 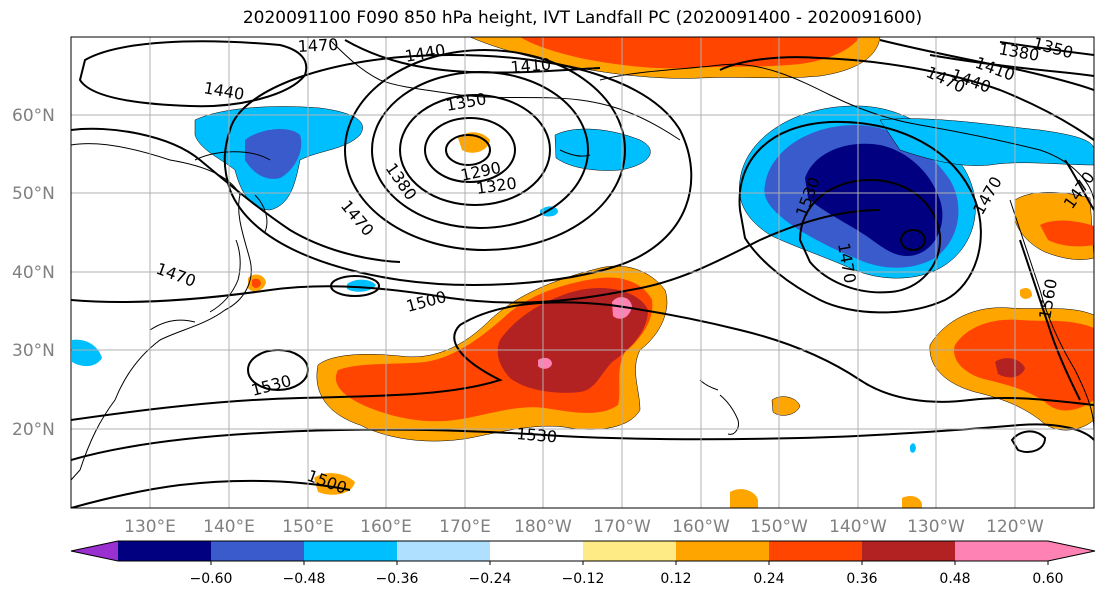 I want to click on colorbar-extend-low, so click(x=94, y=551).